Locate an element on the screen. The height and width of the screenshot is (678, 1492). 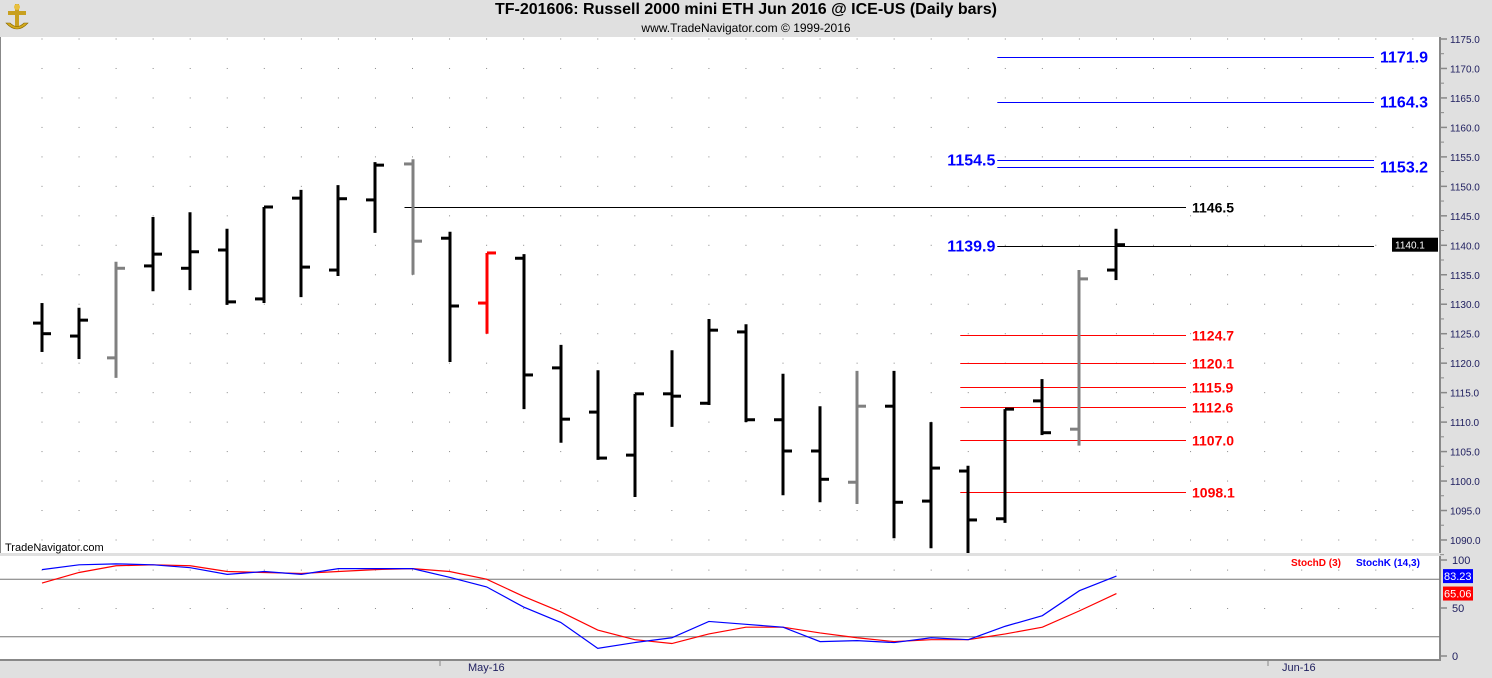
stochd-legend: StochD (3) is located at coordinates (1316, 563).